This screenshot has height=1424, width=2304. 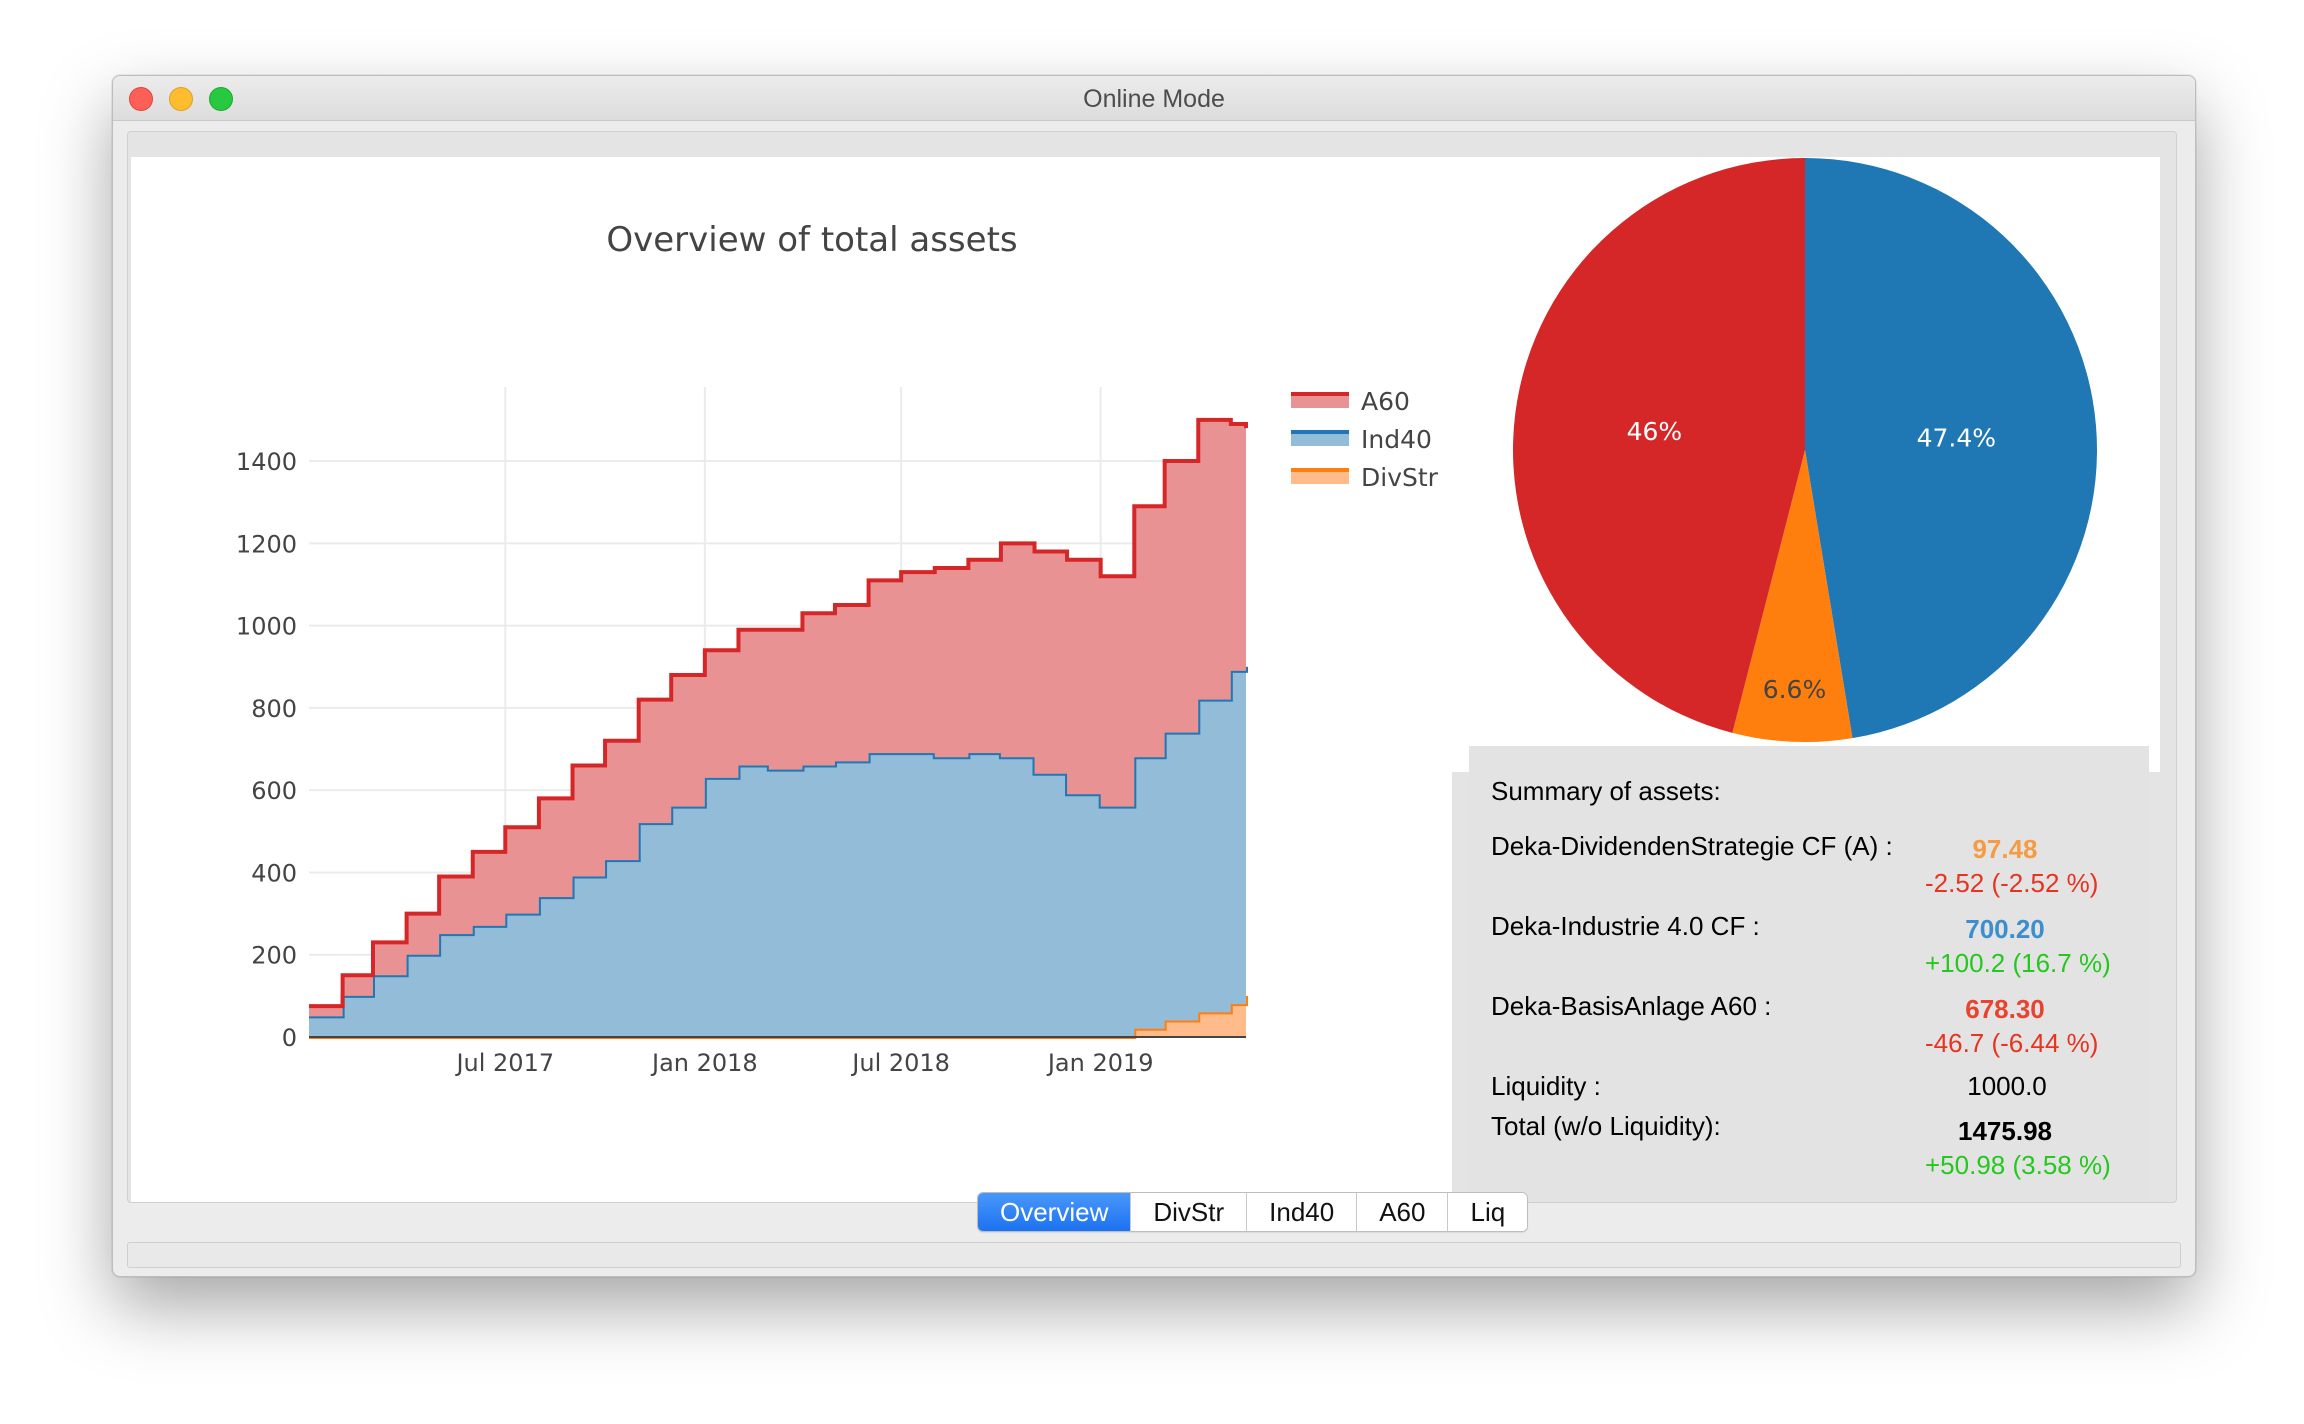 I want to click on summary-row-value: 97.48, so click(x=2005, y=849).